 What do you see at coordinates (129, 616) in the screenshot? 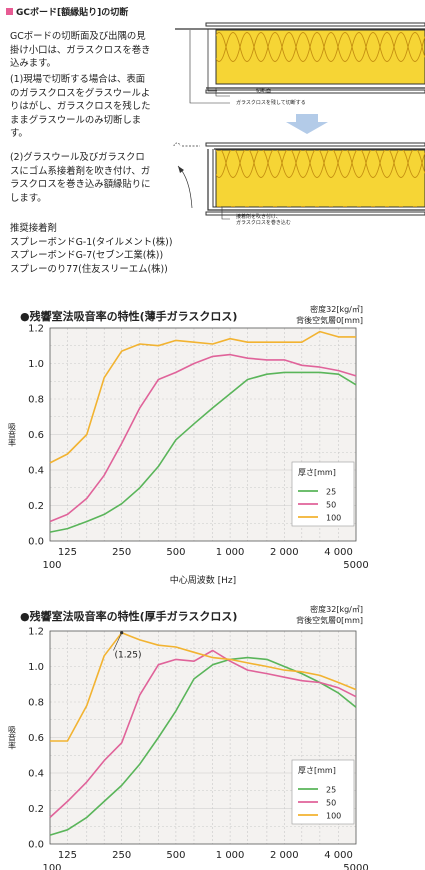
I see `chart2-title: ●残響室法吸音率の特性(厚手ガラスクロス)` at bounding box center [129, 616].